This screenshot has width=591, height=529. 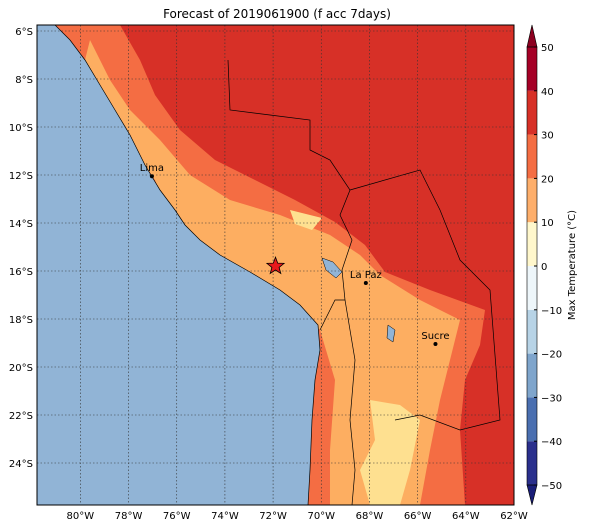 What do you see at coordinates (21, 416) in the screenshot?
I see `y-tick-label: 22°S` at bounding box center [21, 416].